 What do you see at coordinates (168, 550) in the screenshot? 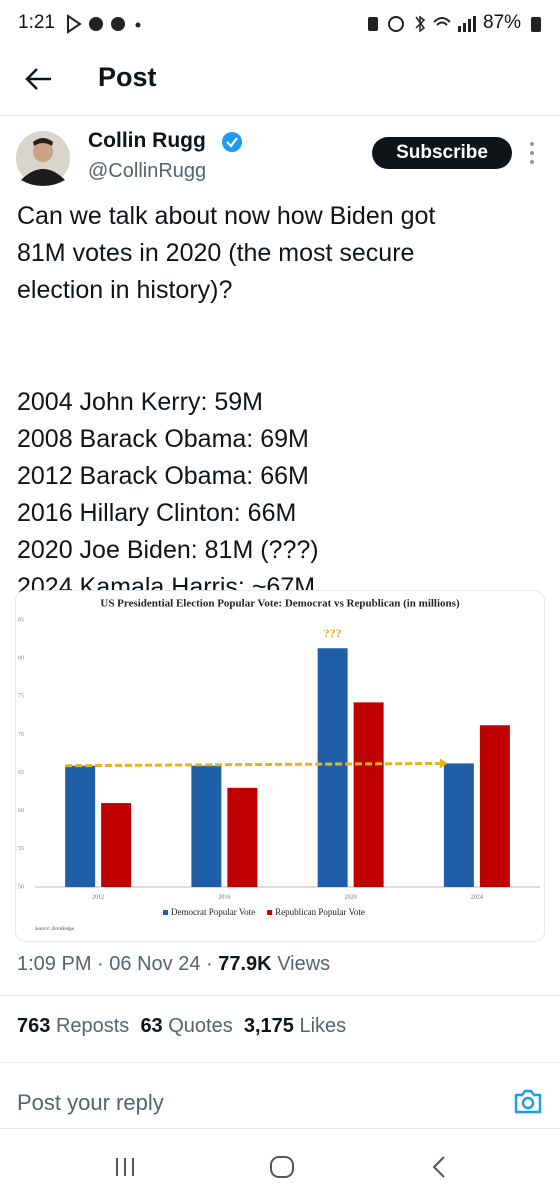
I see `post-line: 2020 Joe Biden: 81M (???)` at bounding box center [168, 550].